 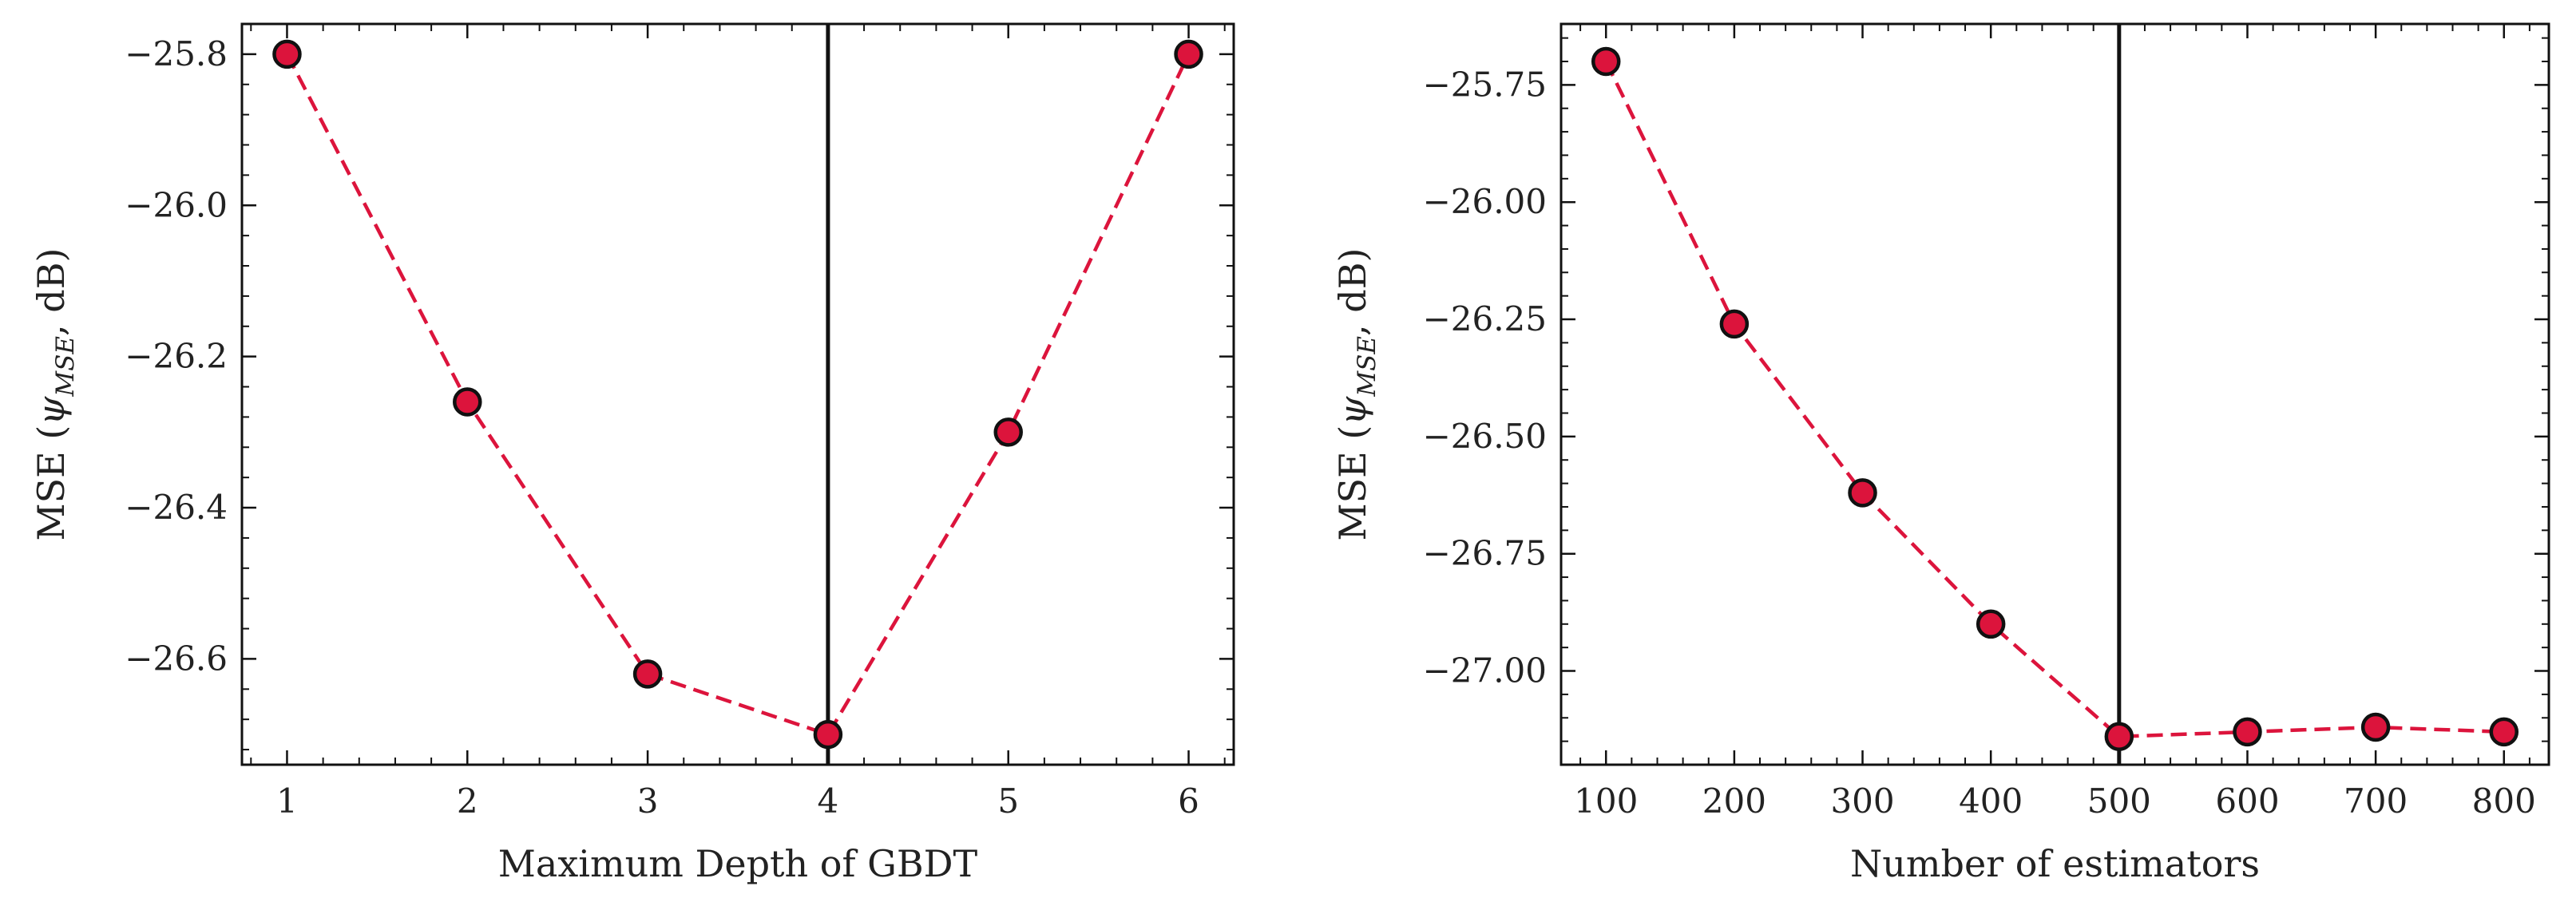 What do you see at coordinates (1008, 801) in the screenshot?
I see `chart-1-x-tick-label: 5` at bounding box center [1008, 801].